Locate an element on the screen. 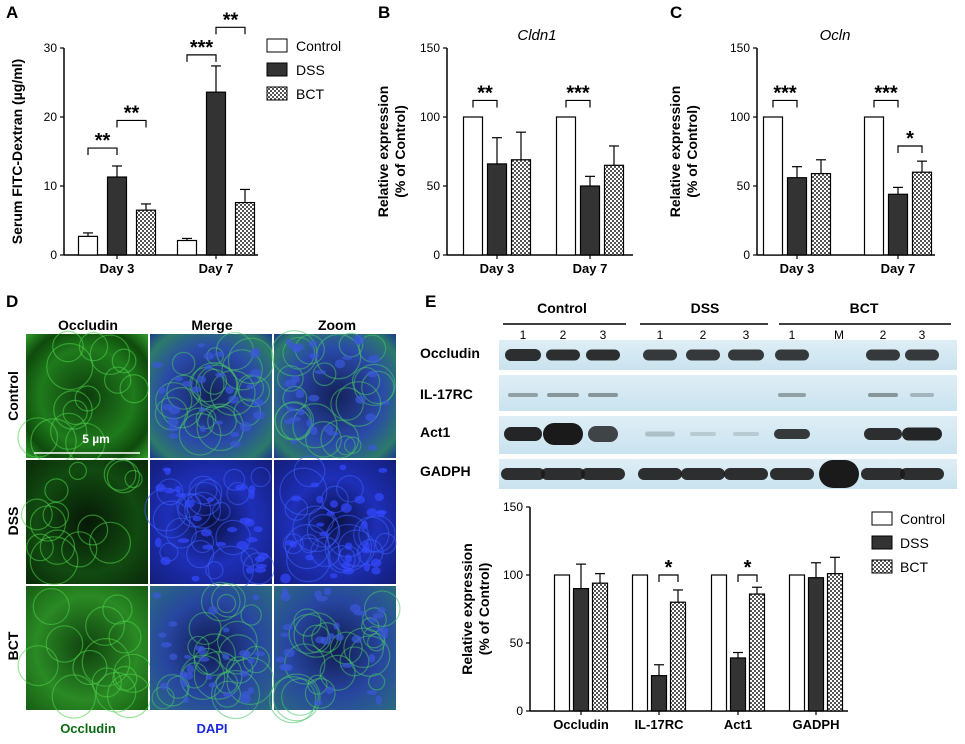  x-tick-label: Day 3 is located at coordinates (797, 268).